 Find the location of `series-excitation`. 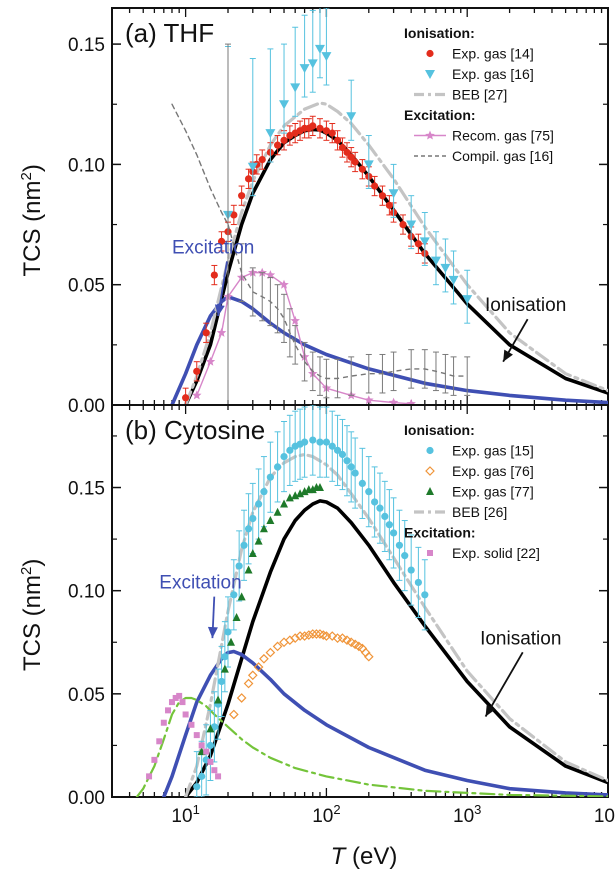

series-excitation is located at coordinates (385, 723).